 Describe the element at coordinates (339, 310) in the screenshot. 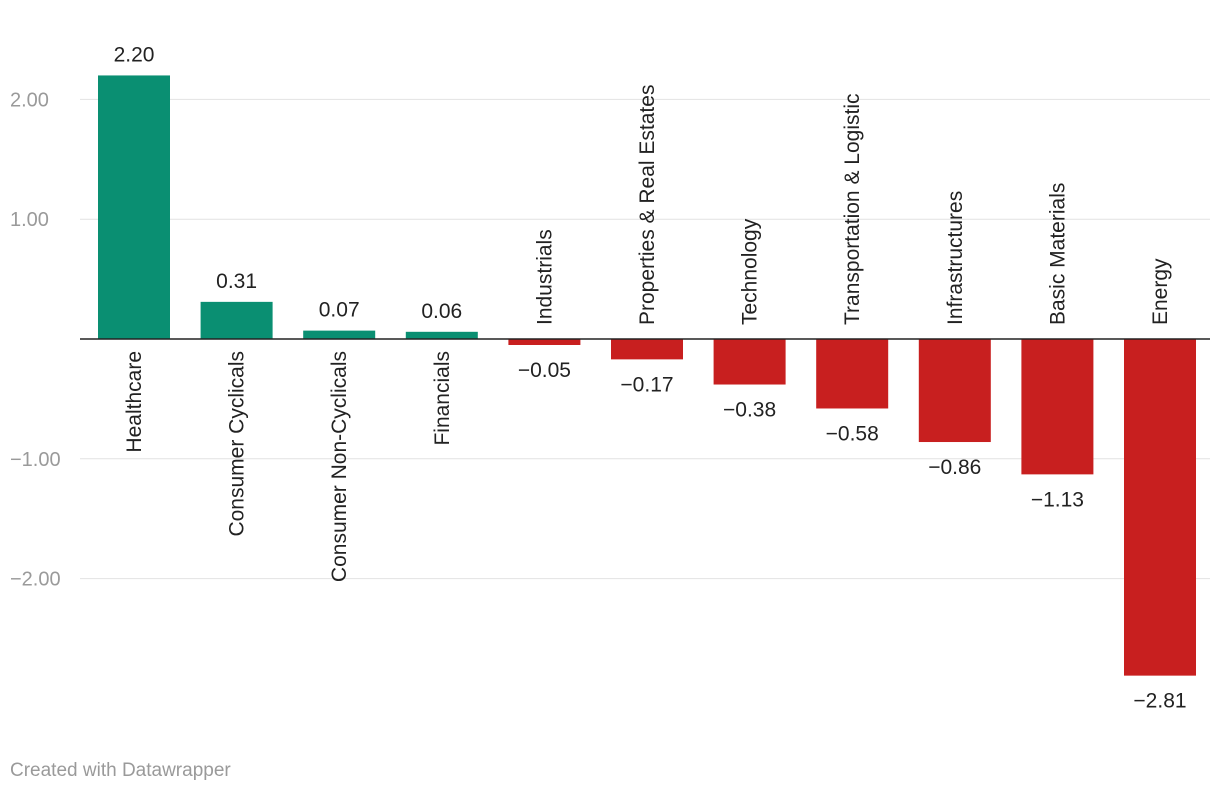

I see `value-label: 0.07` at that location.